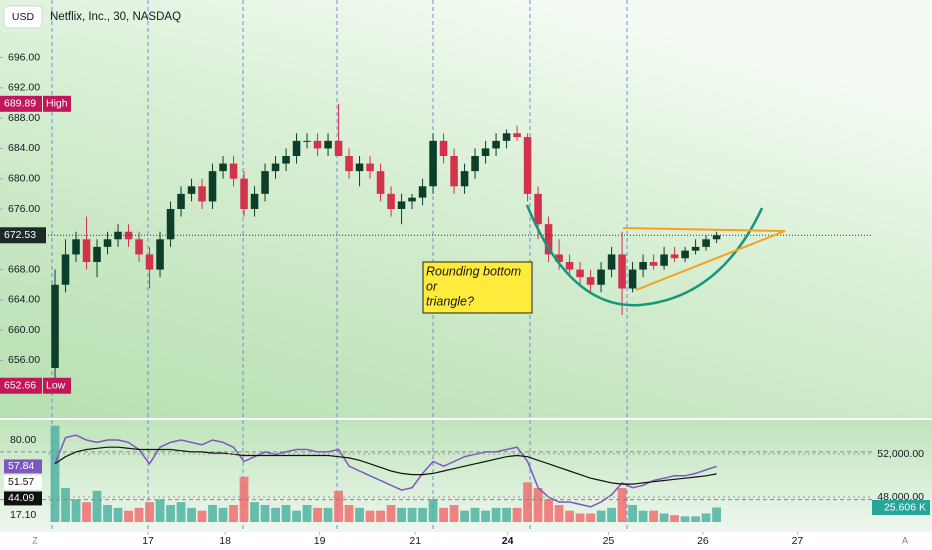 This screenshot has height=550, width=932. What do you see at coordinates (508, 541) in the screenshot?
I see `x-tick-label: 24` at bounding box center [508, 541].